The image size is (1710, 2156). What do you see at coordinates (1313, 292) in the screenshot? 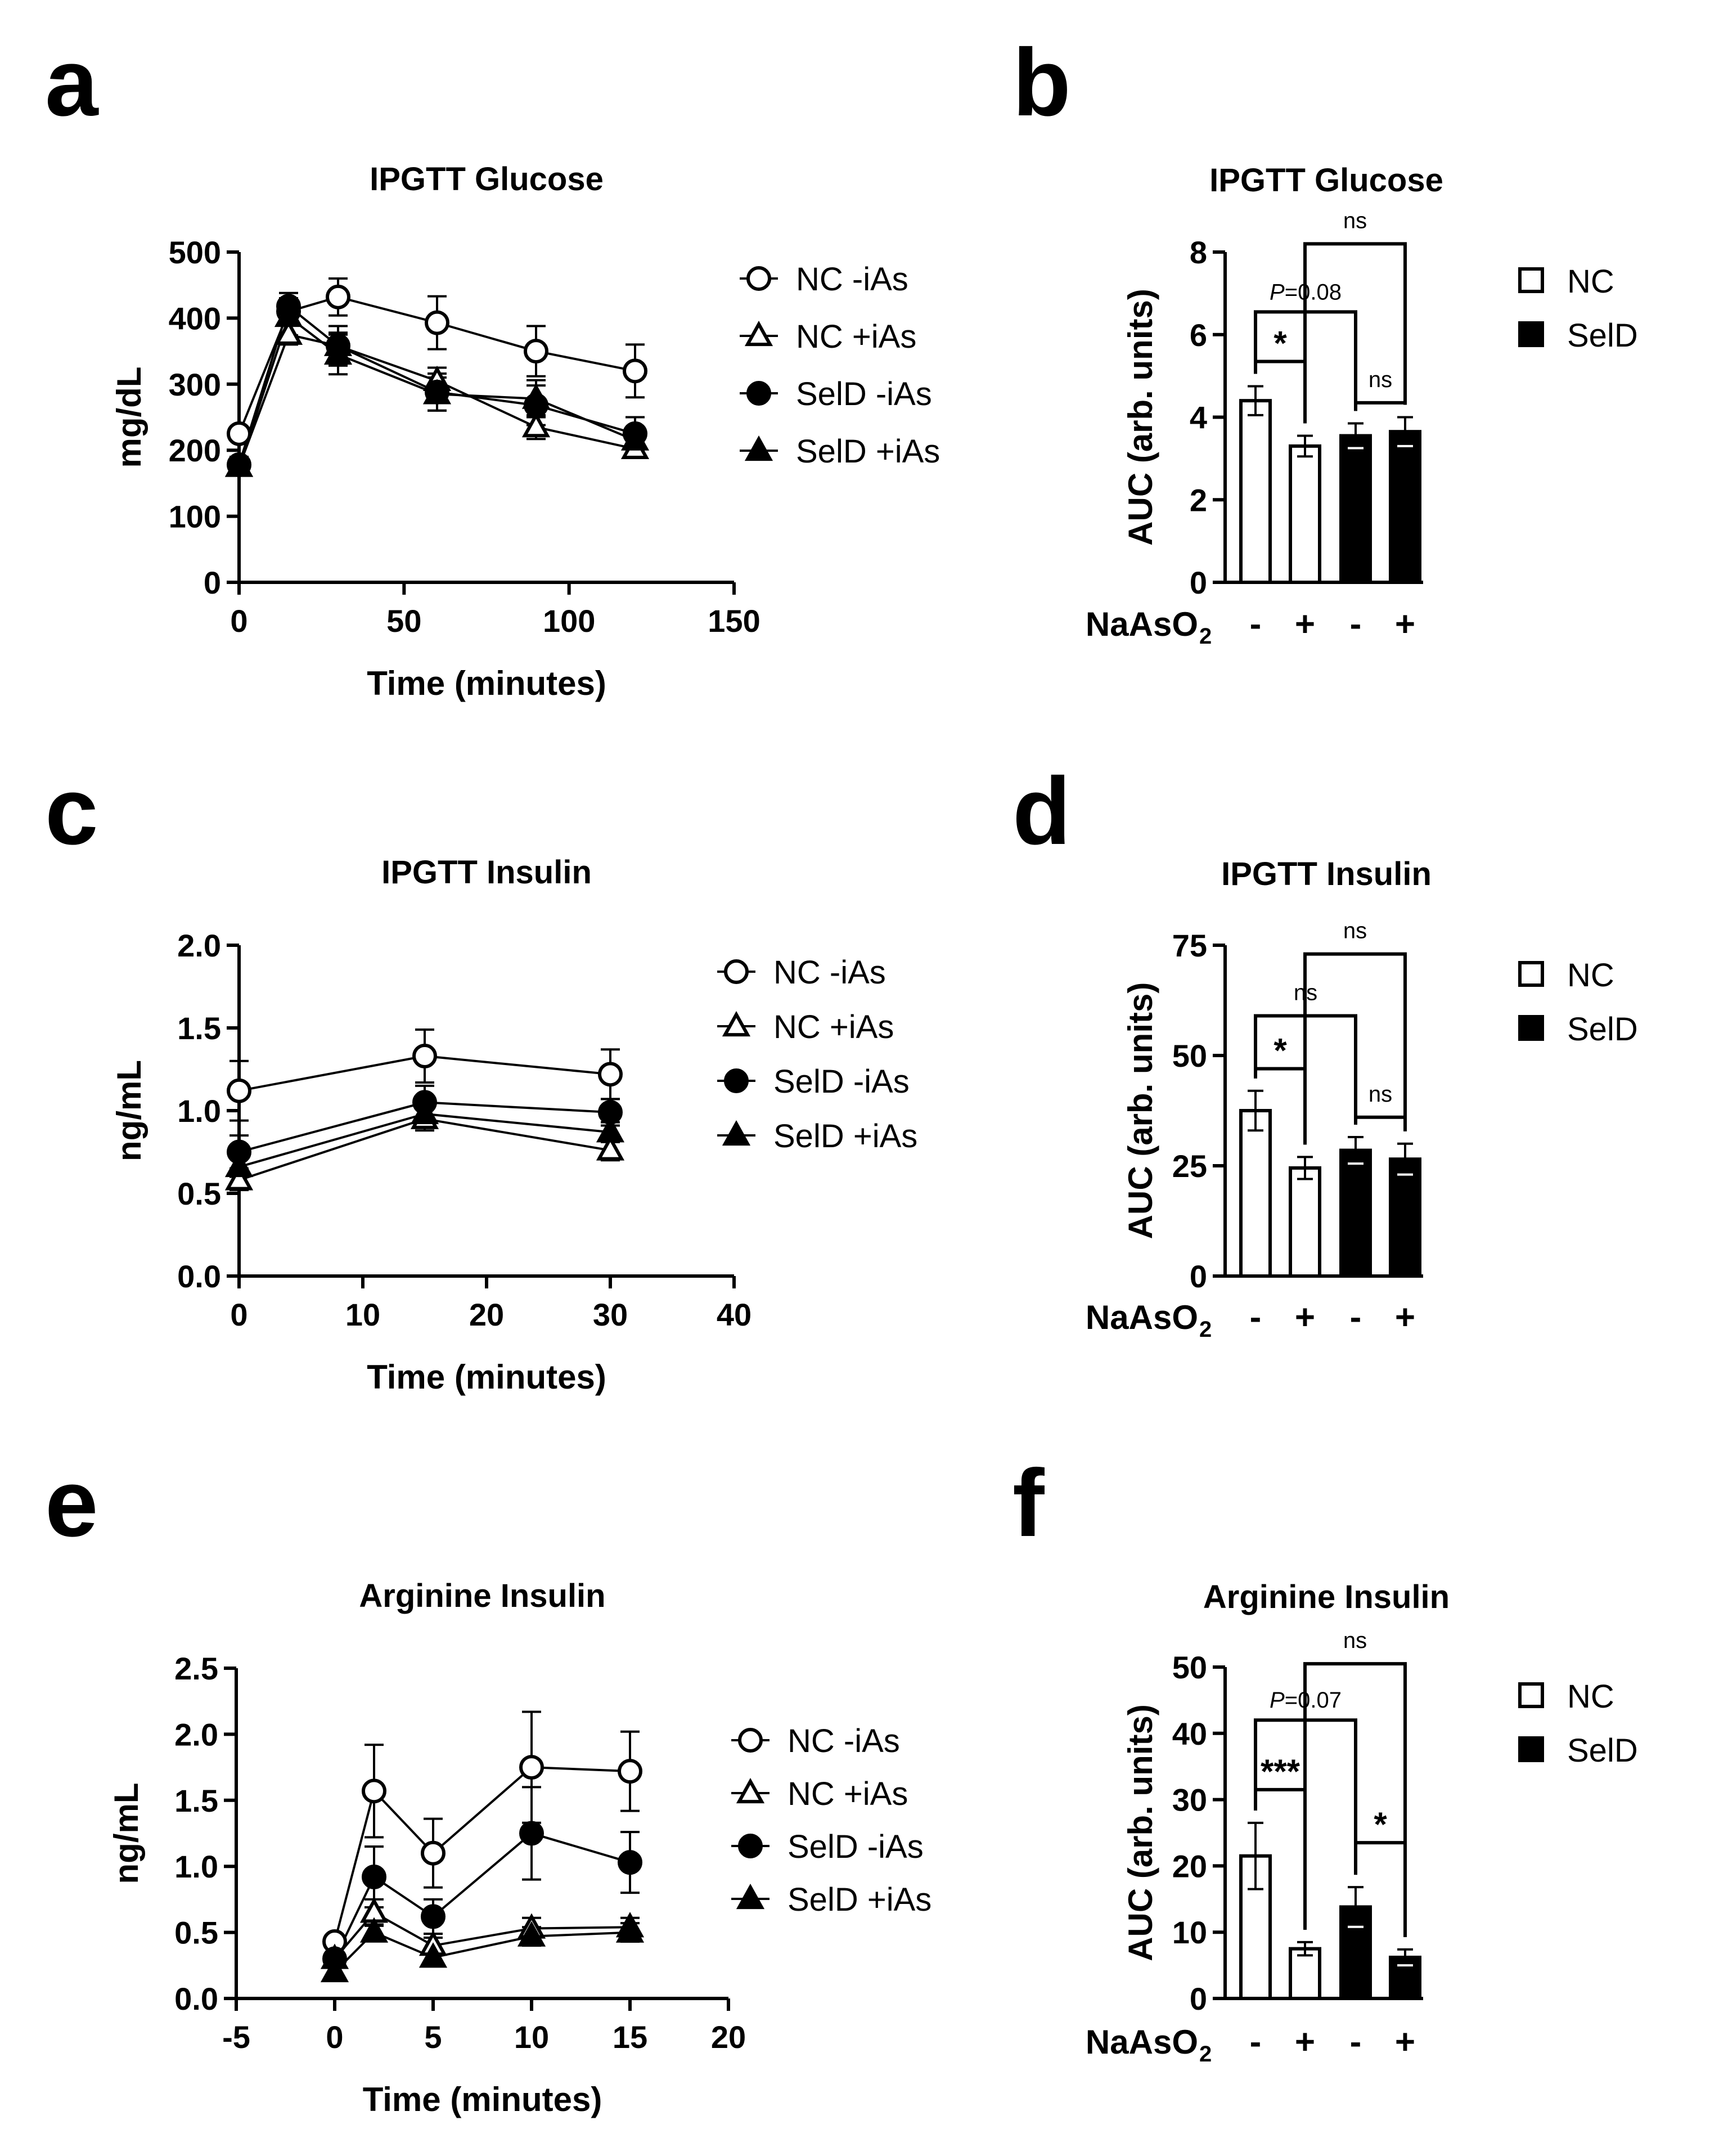
I see `sig-value-b: =0.08` at bounding box center [1313, 292].